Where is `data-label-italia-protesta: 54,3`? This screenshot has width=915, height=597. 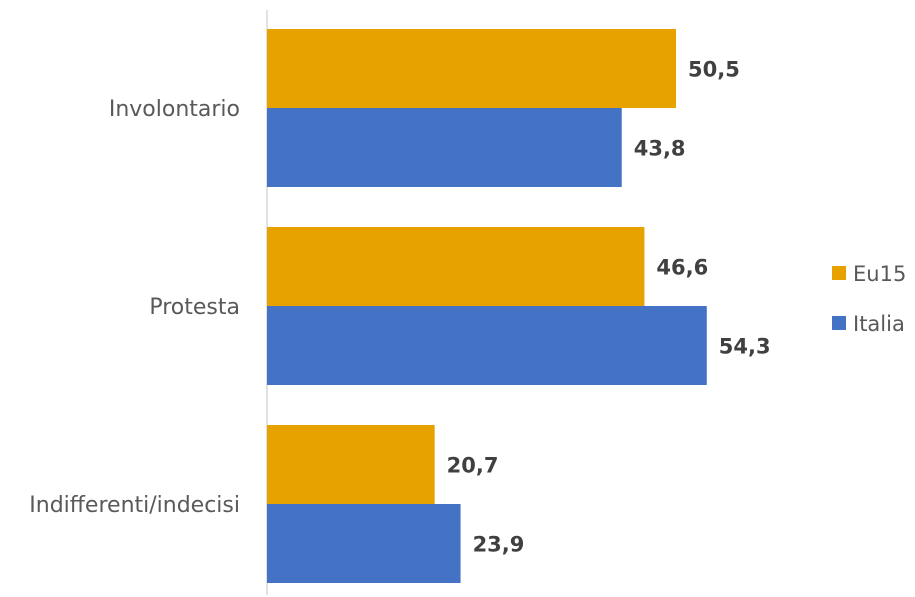 data-label-italia-protesta: 54,3 is located at coordinates (745, 347).